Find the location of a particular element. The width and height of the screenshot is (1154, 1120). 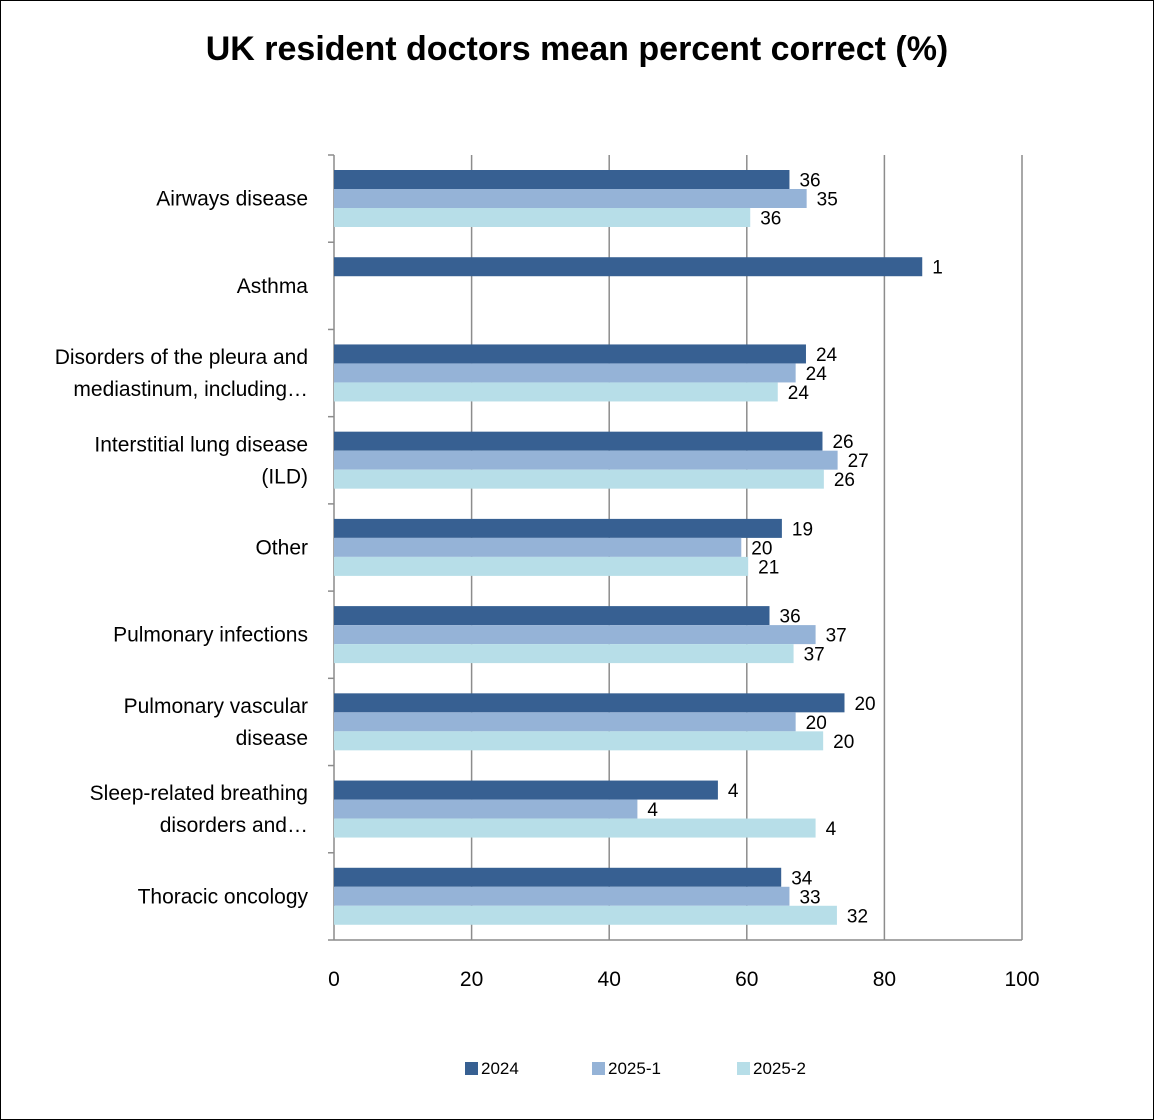

category-label: Disorders of the pleura and is located at coordinates (181, 357).